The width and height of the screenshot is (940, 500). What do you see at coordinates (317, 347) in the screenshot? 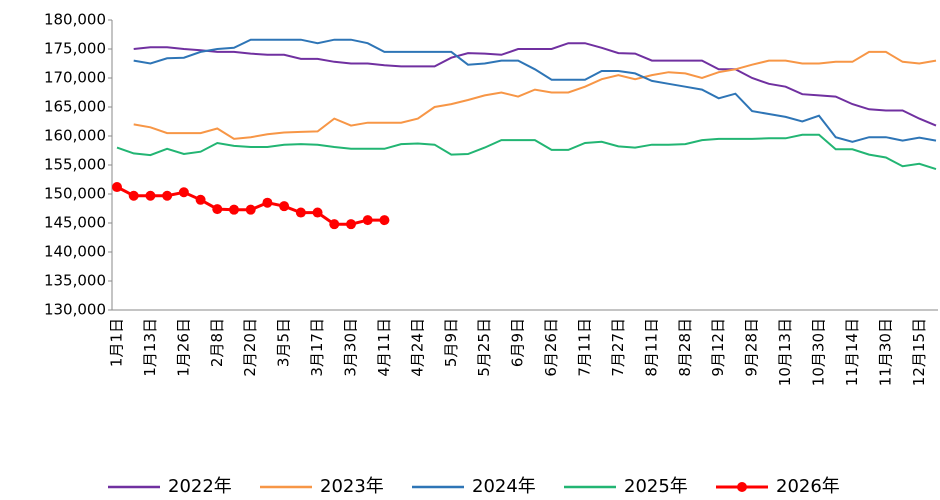
I see `x-tick-label: 3月17日` at bounding box center [317, 347].